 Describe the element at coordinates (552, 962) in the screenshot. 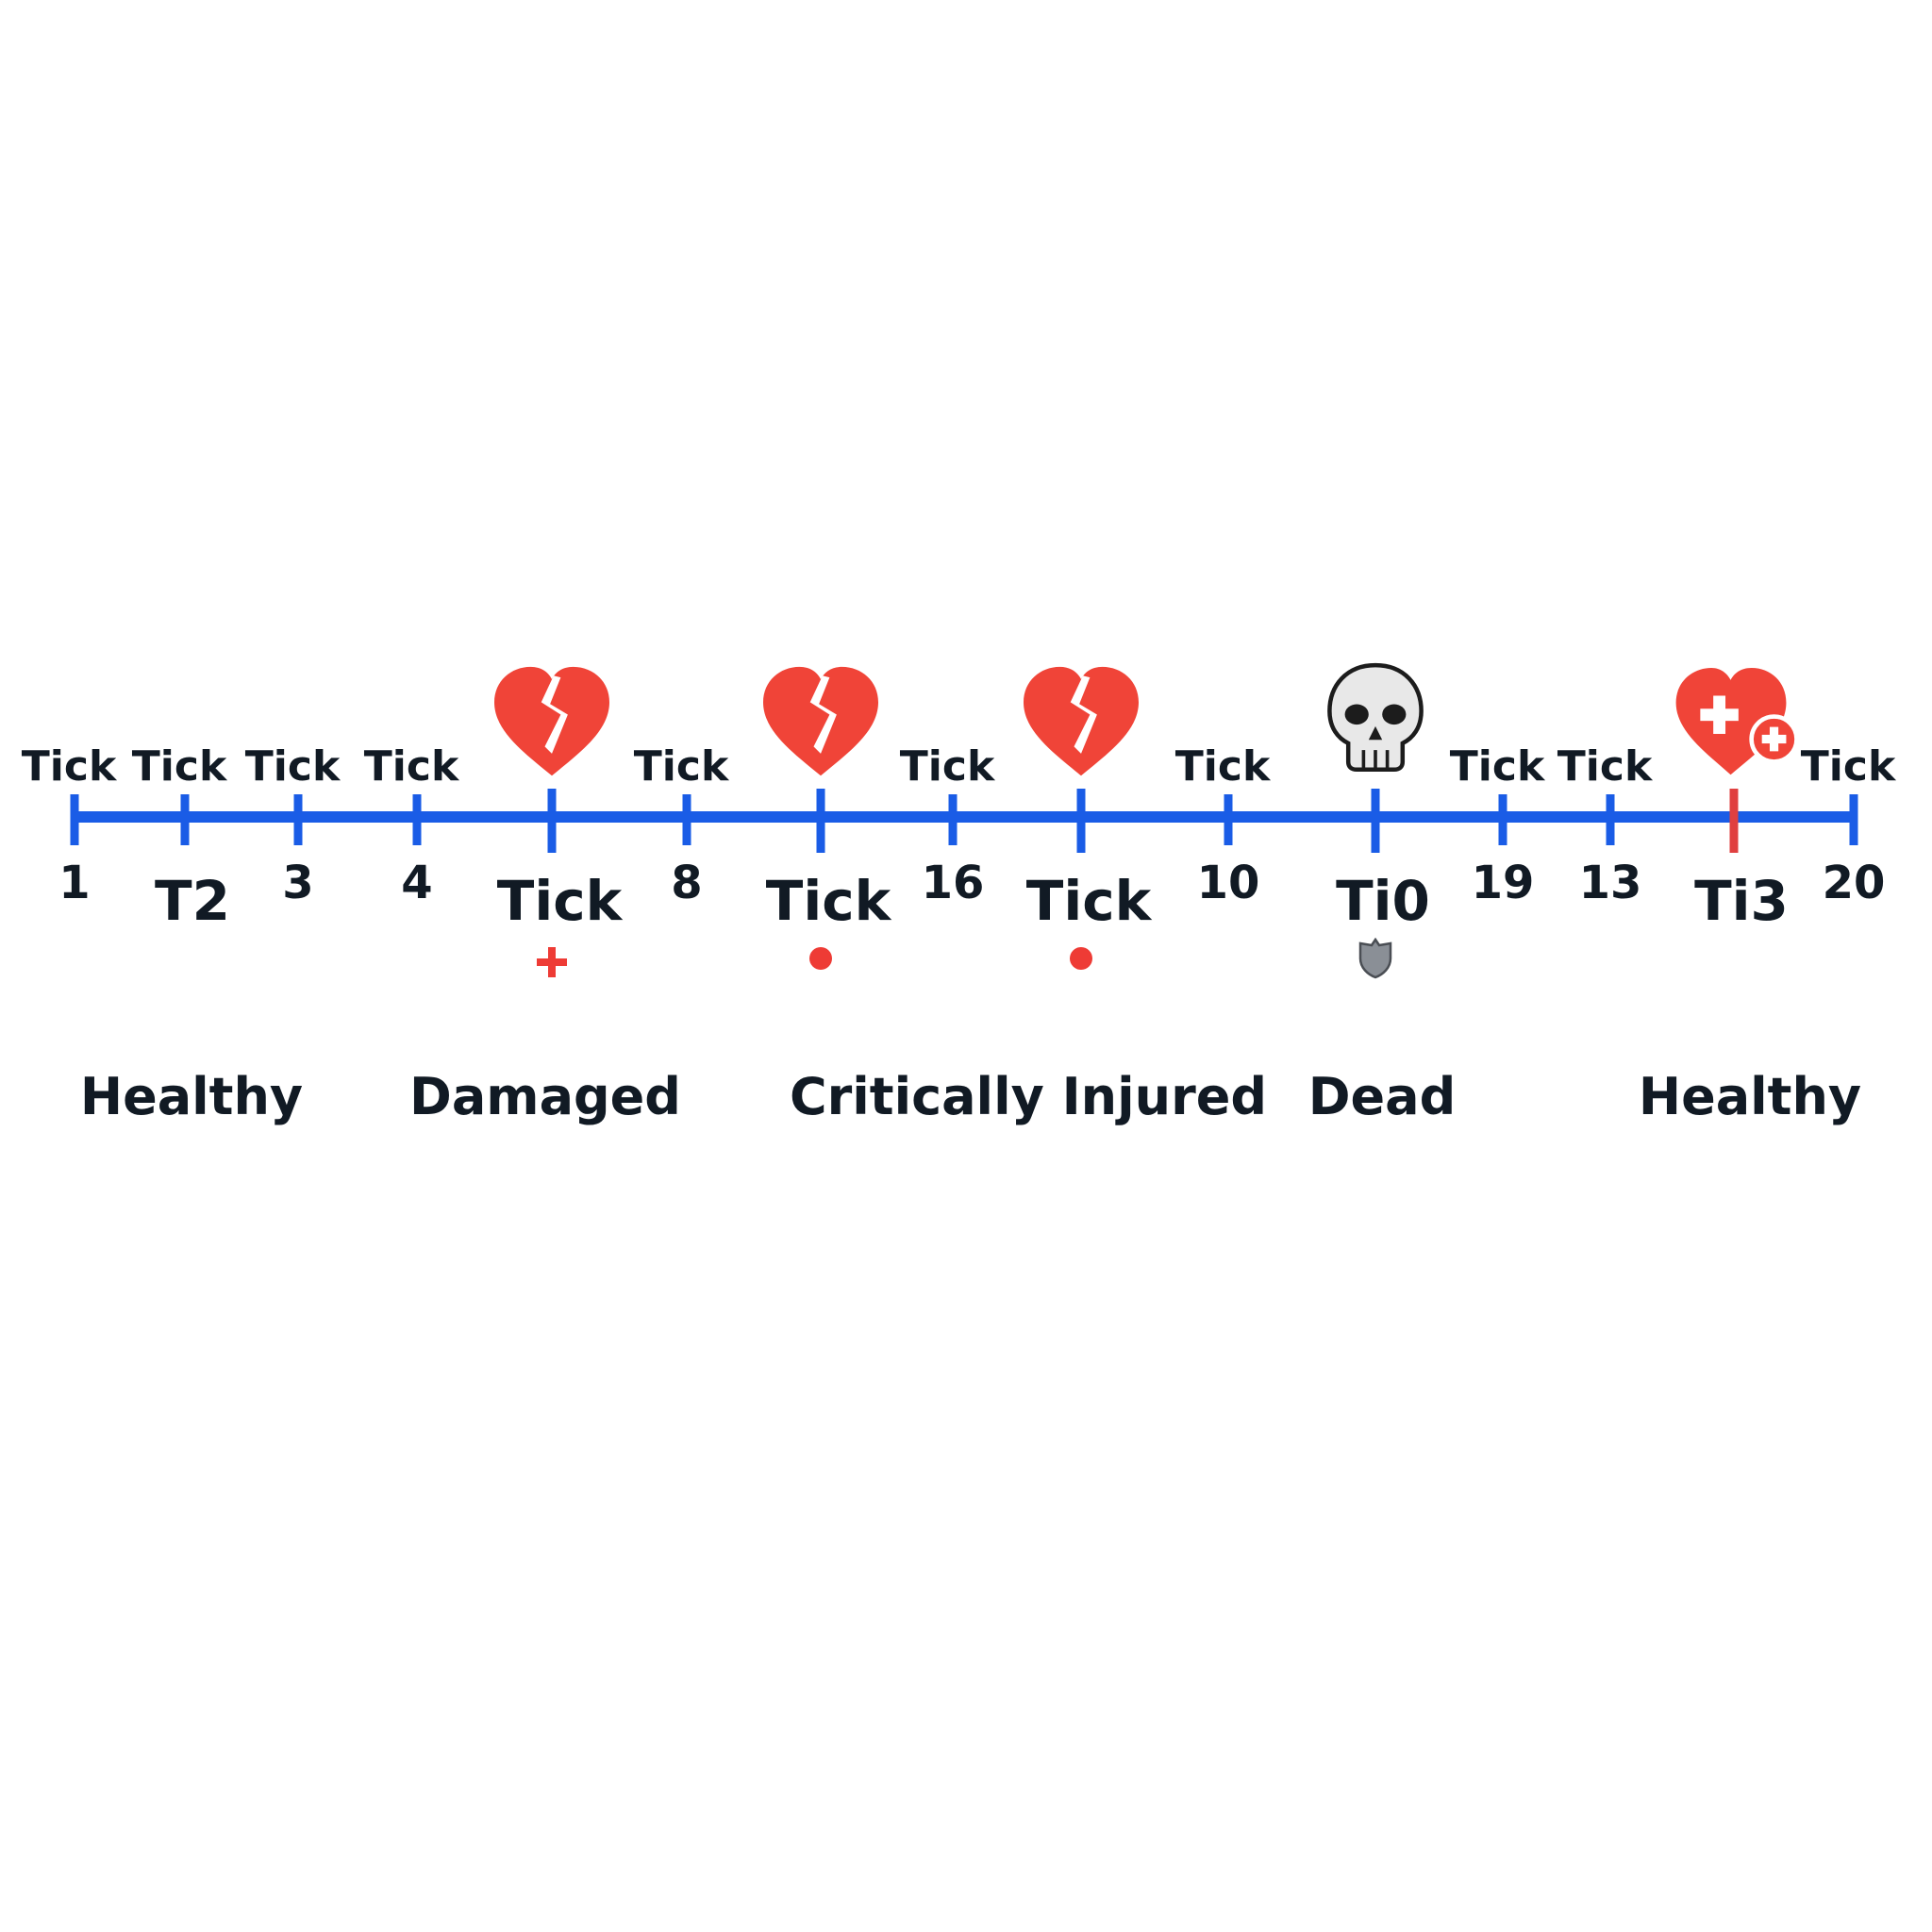

I see `plus-marker-icon` at that location.